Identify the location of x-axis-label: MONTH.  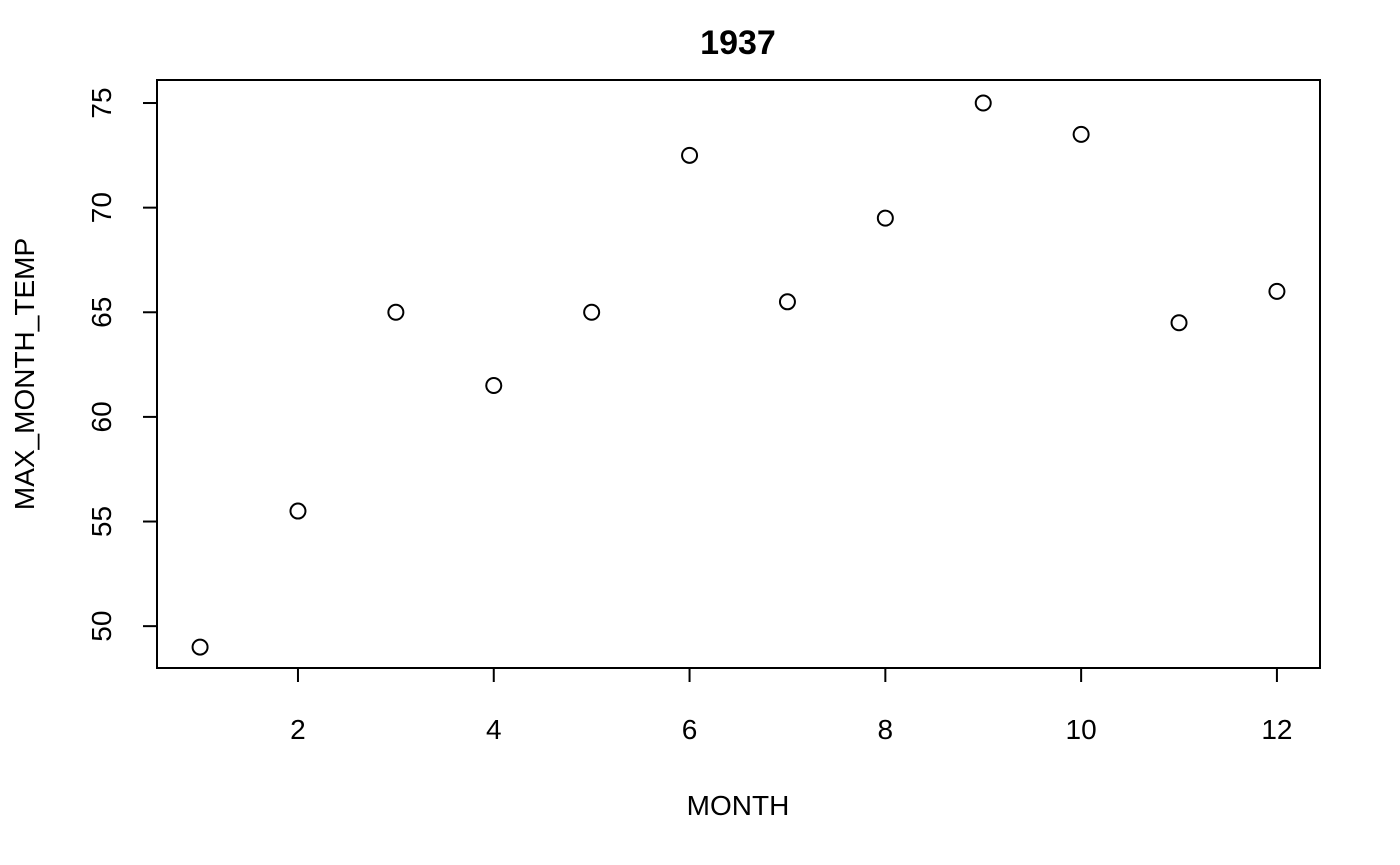
(738, 805).